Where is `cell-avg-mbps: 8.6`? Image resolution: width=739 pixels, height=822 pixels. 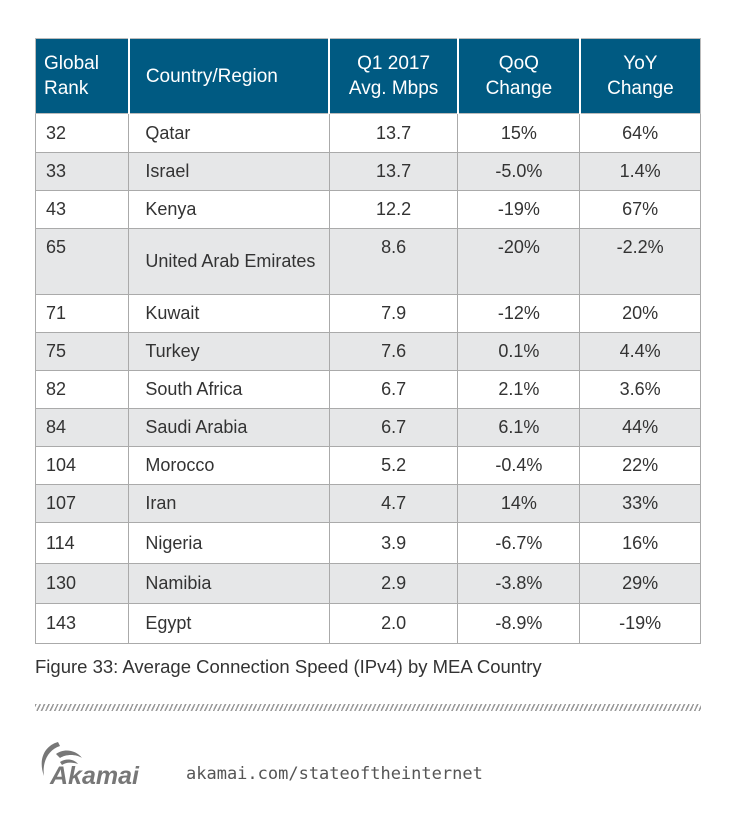 cell-avg-mbps: 8.6 is located at coordinates (393, 261).